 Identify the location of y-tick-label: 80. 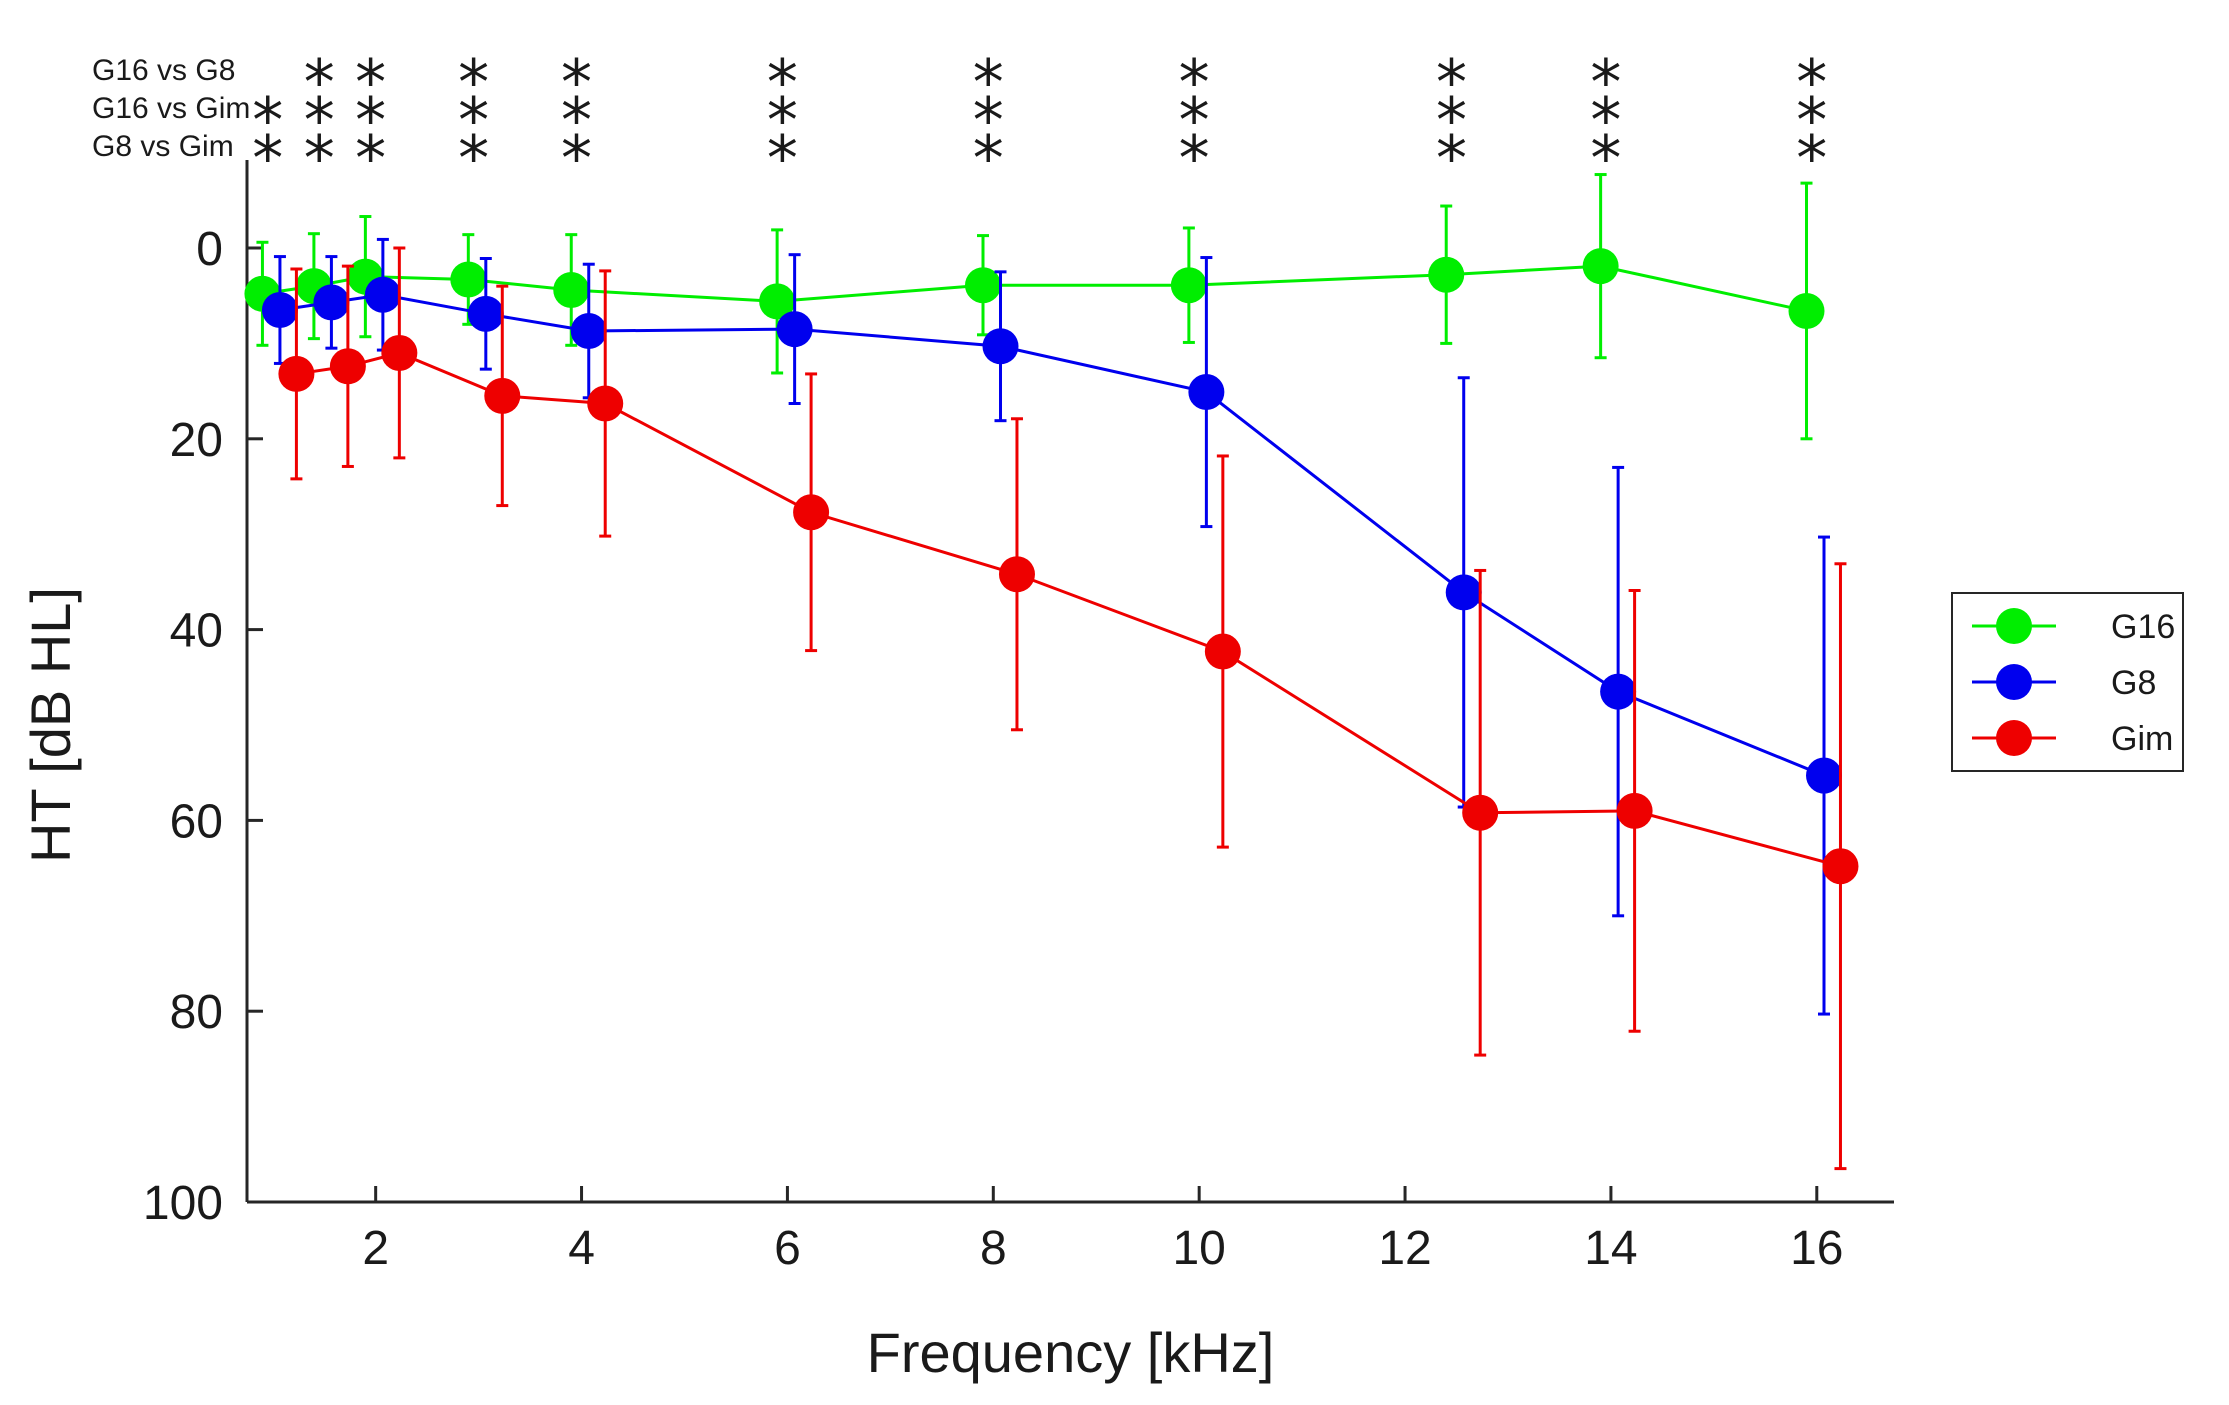
(196, 1012).